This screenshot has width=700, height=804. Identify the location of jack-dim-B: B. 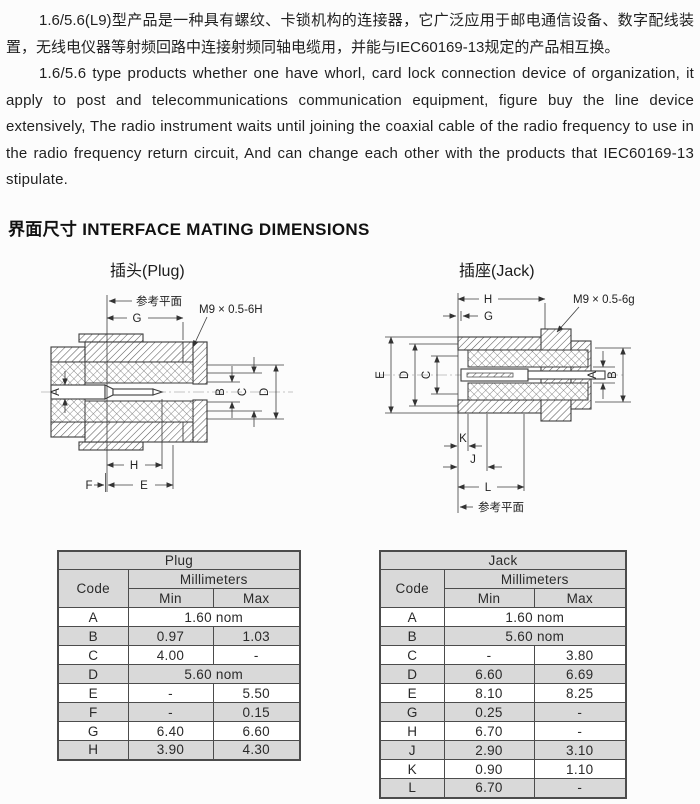
(613, 374).